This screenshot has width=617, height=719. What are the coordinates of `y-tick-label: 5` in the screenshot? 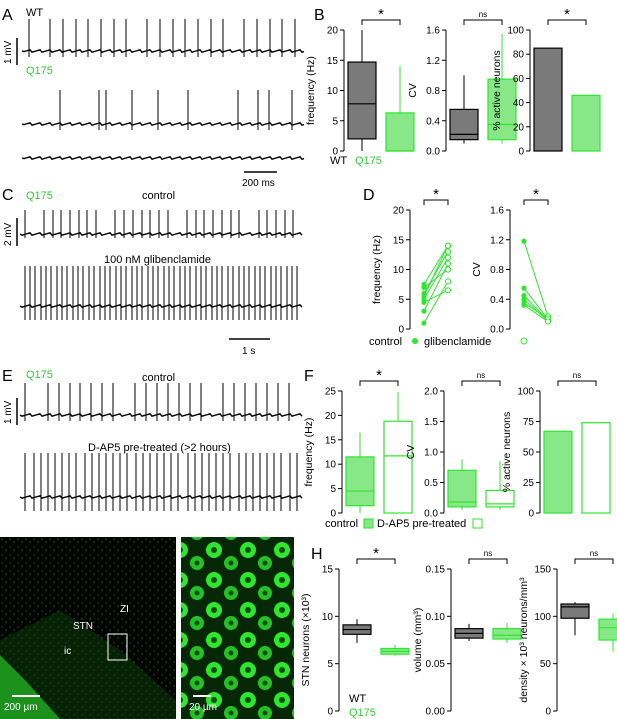 It's located at (333, 489).